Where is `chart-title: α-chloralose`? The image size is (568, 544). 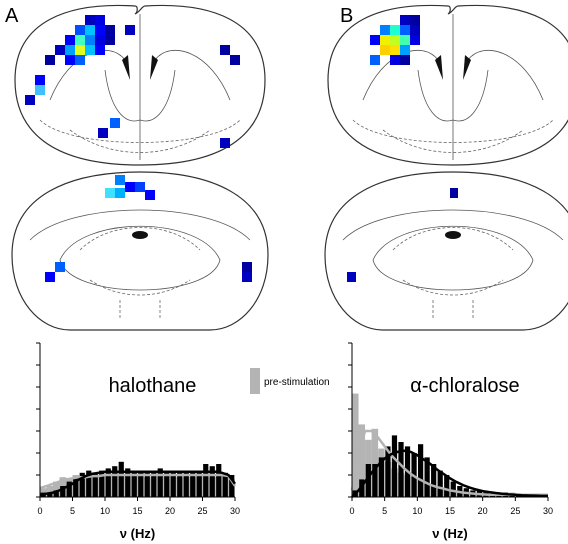 chart-title: α-chloralose is located at coordinates (464, 386).